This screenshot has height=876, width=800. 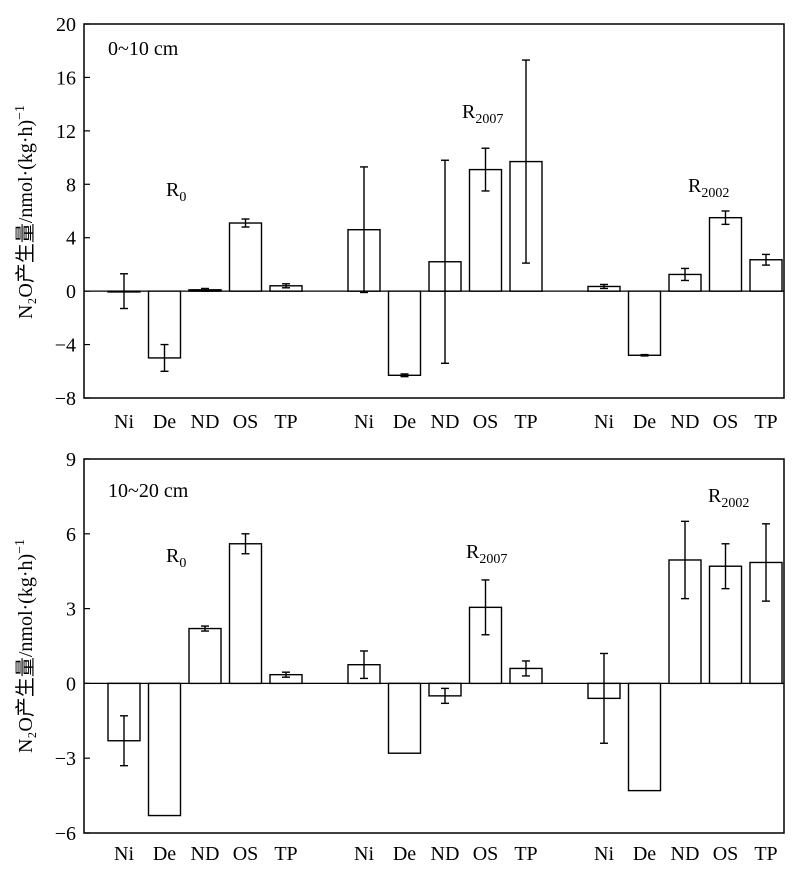 What do you see at coordinates (71, 460) in the screenshot?
I see `y-tick-label: 9` at bounding box center [71, 460].